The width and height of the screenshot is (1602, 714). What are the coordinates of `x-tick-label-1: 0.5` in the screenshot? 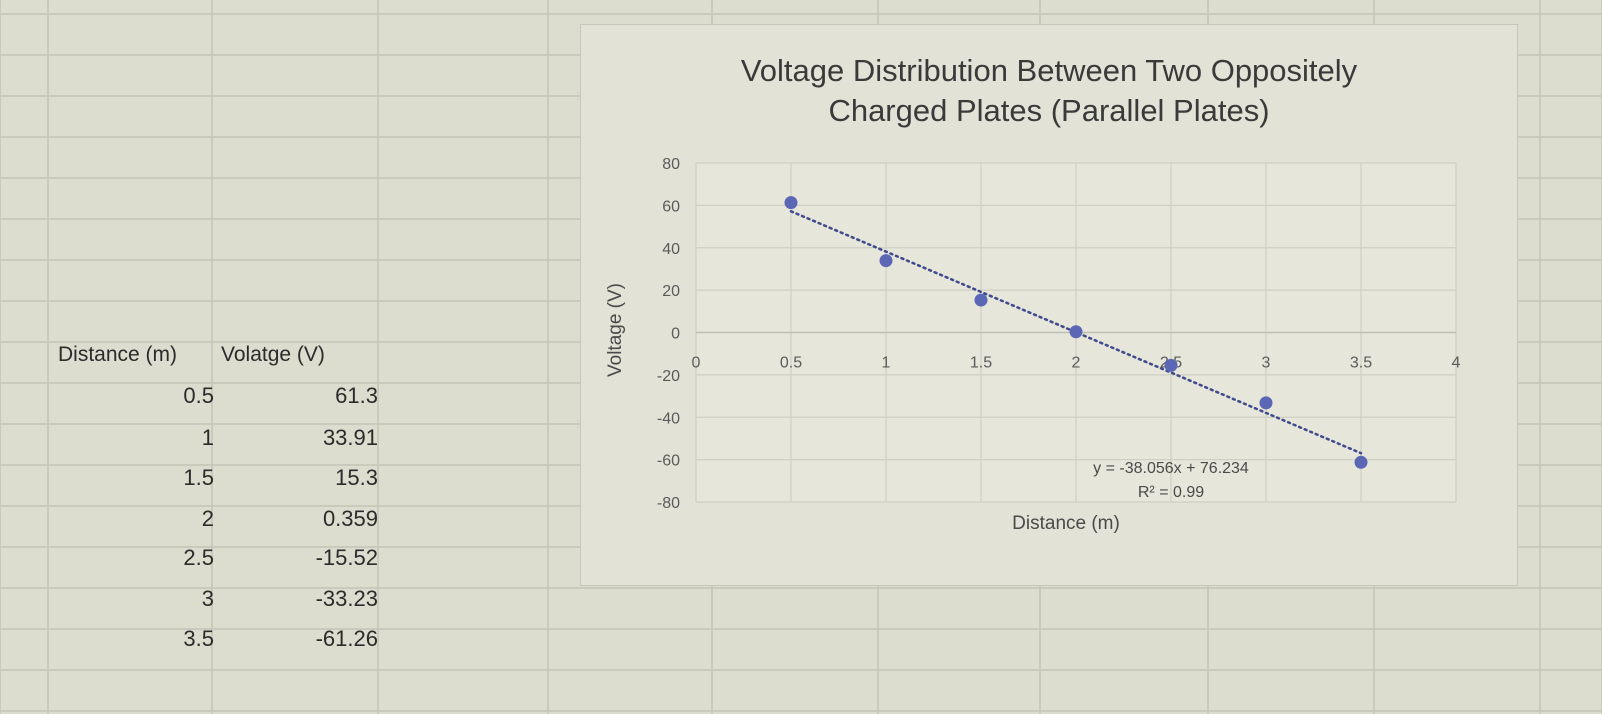 It's located at (791, 363).